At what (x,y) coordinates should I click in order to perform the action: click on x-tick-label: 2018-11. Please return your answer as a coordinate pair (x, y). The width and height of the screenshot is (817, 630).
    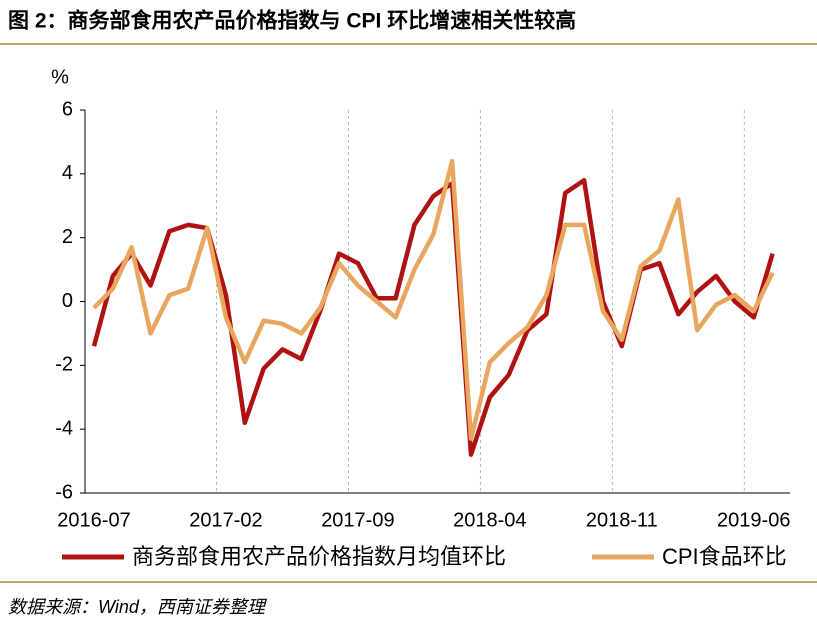
    Looking at the image, I should click on (622, 520).